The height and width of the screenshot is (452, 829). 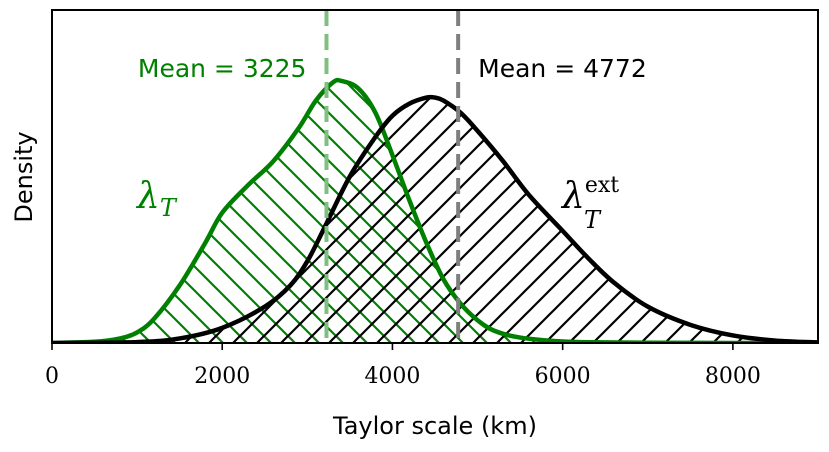 I want to click on x-tick-label: 4000, so click(x=392, y=376).